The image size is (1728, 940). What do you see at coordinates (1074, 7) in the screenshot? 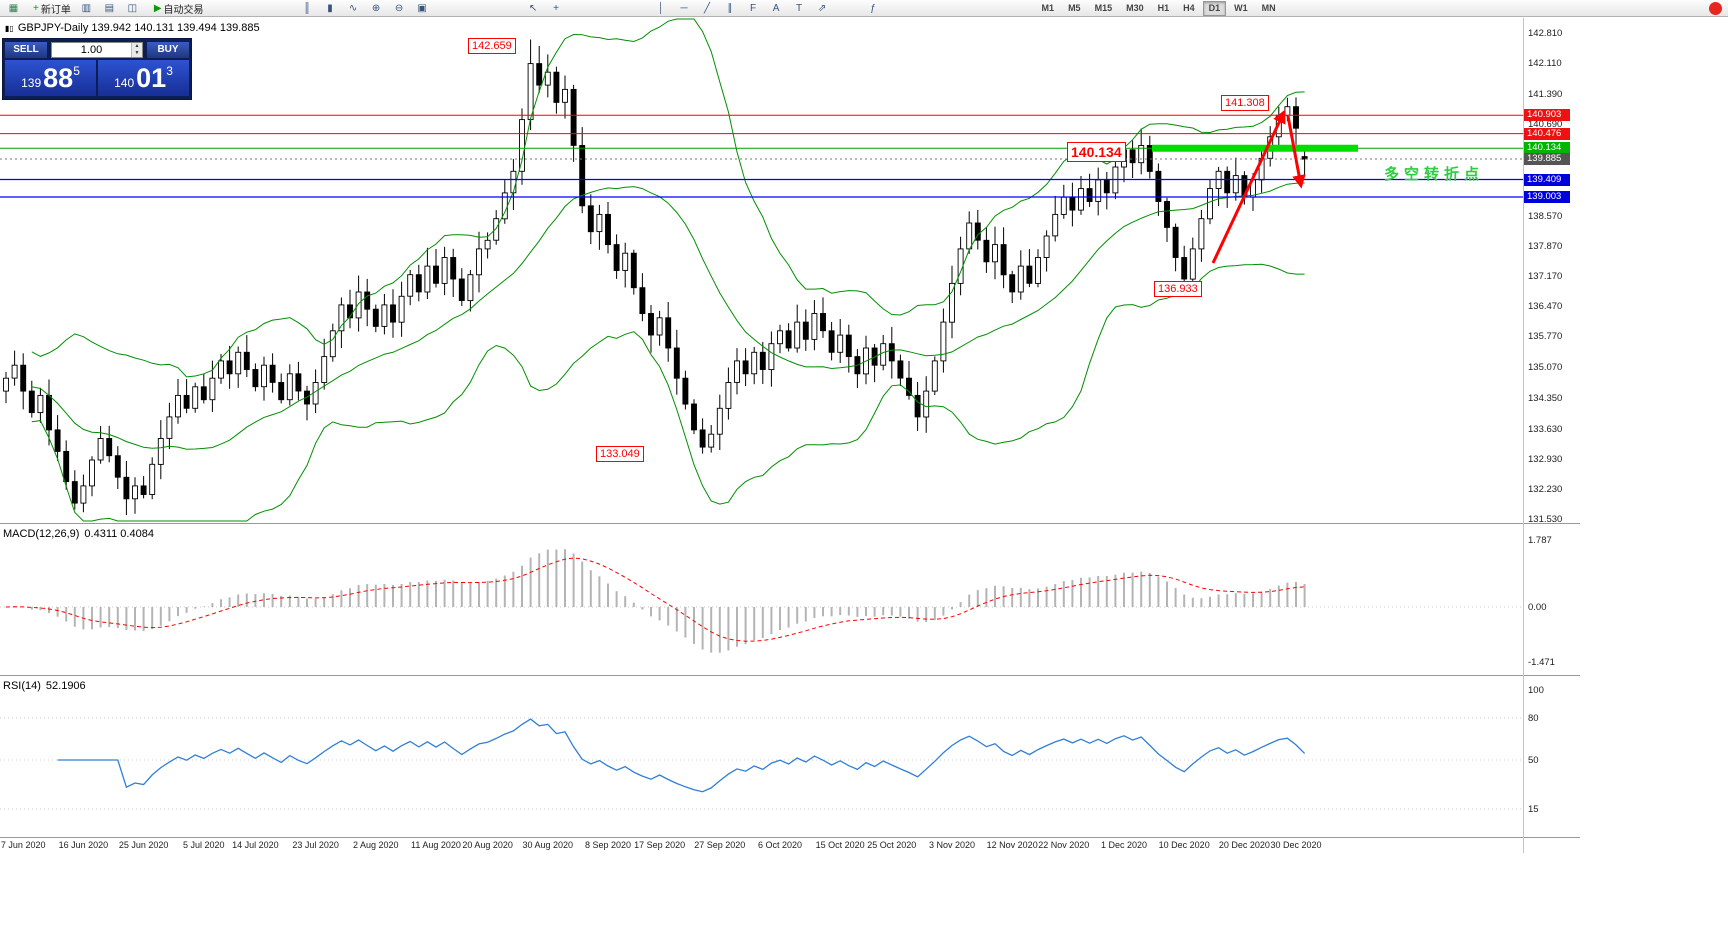
I see `timeframe-m5: M5` at bounding box center [1074, 7].